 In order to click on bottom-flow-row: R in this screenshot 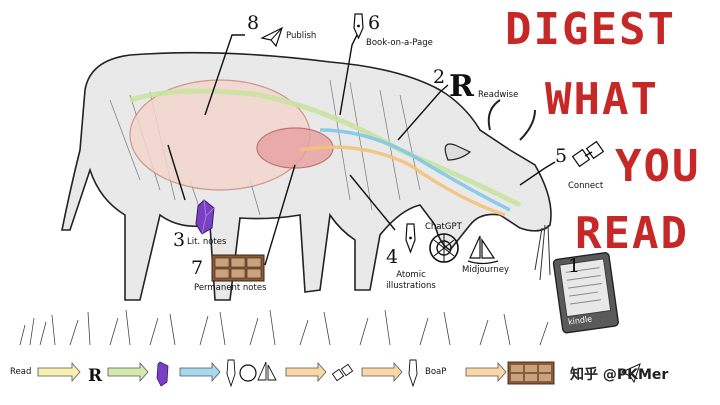, I will do `click(339, 373)`.